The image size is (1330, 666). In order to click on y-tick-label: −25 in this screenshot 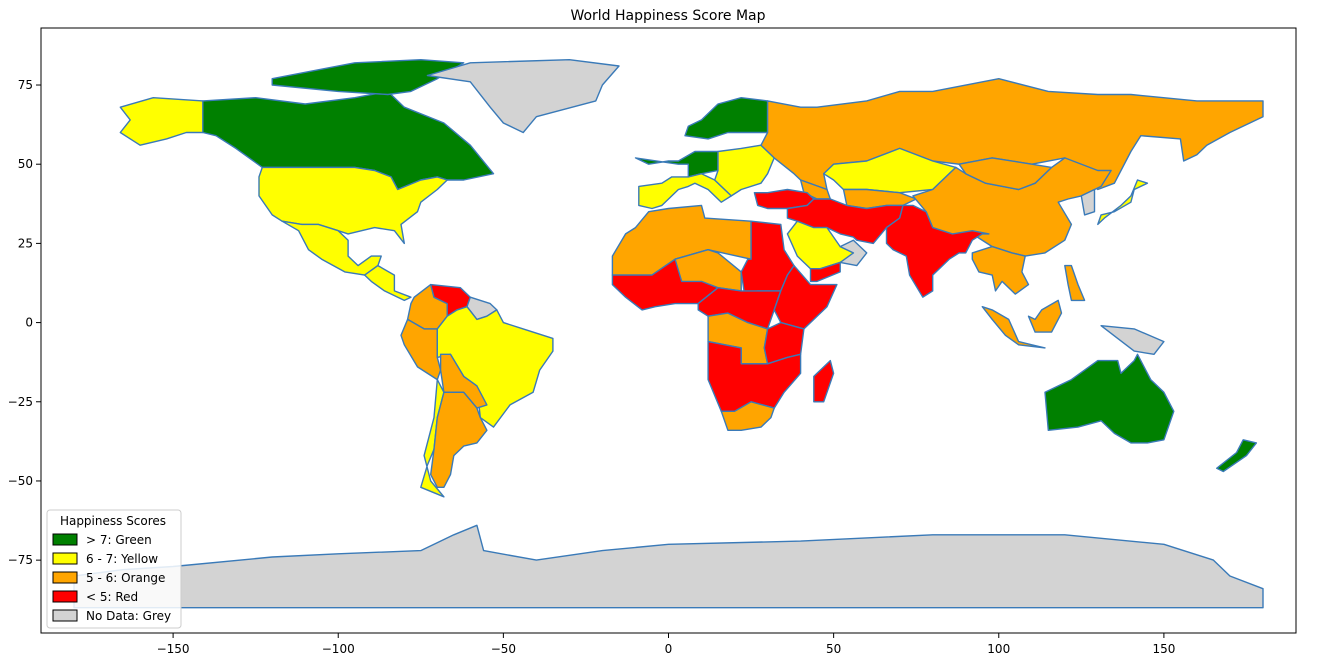, I will do `click(20, 402)`.